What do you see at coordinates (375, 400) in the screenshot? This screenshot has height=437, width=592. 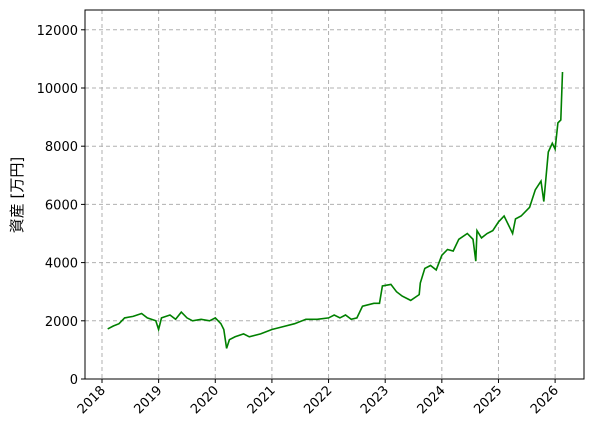 I see `x-tick-label: 2023` at bounding box center [375, 400].